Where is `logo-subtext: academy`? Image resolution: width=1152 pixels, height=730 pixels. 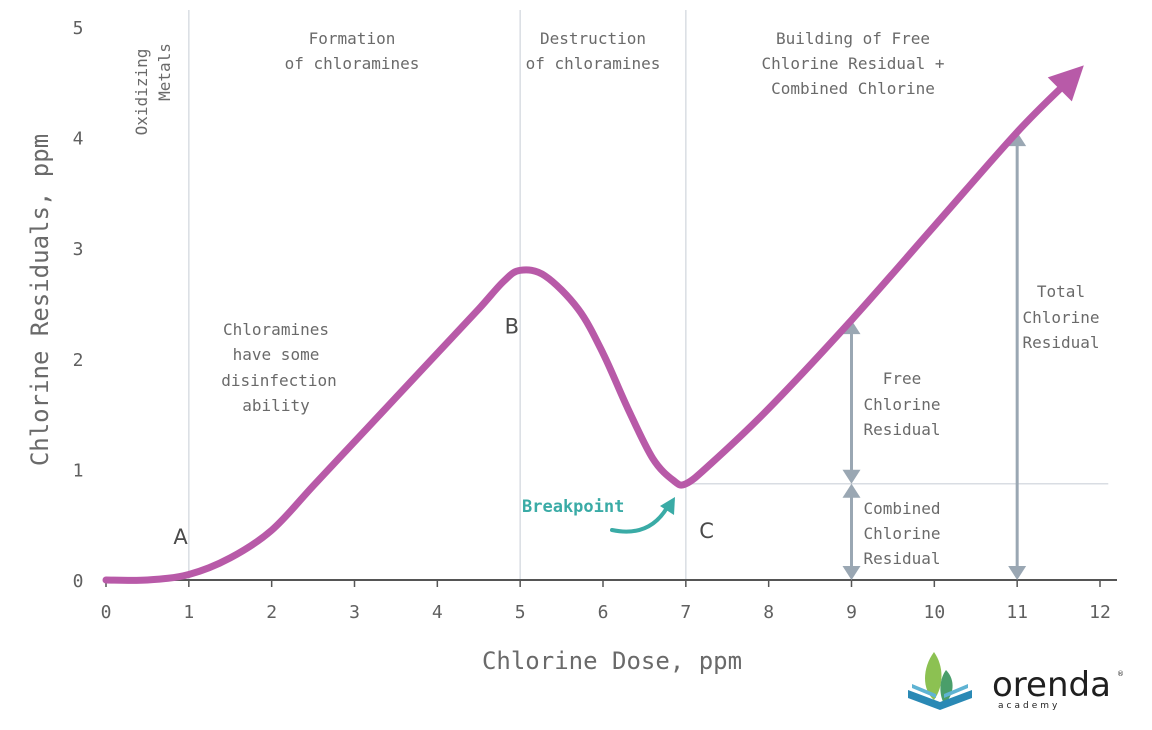
logo-subtext: academy is located at coordinates (1029, 706).